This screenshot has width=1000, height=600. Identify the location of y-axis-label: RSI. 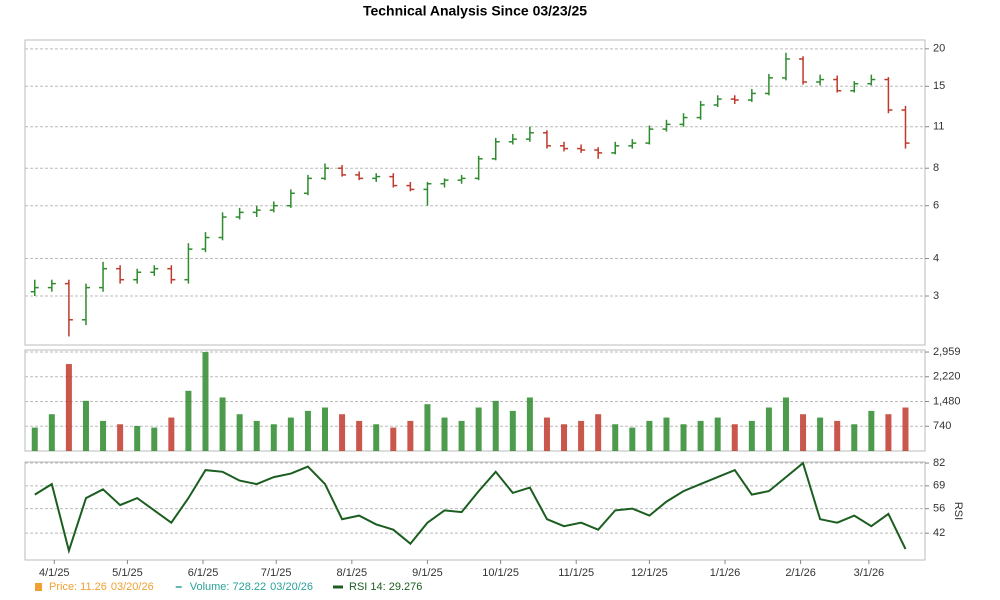
(958, 511).